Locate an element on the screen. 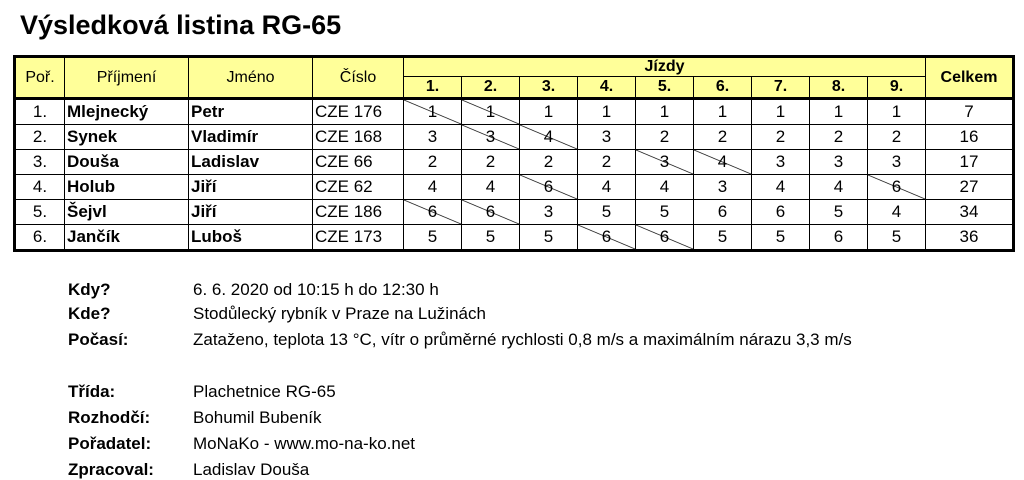 The width and height of the screenshot is (1024, 480). info-label: Počasí: is located at coordinates (98, 339).